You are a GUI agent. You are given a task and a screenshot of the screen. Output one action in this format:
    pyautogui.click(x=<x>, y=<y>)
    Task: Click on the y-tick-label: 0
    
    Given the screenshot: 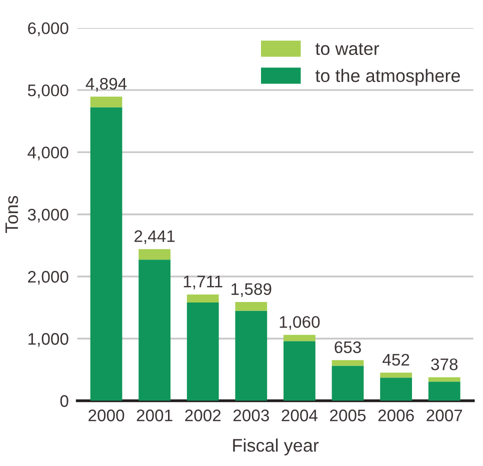 What is the action you would take?
    pyautogui.click(x=64, y=401)
    